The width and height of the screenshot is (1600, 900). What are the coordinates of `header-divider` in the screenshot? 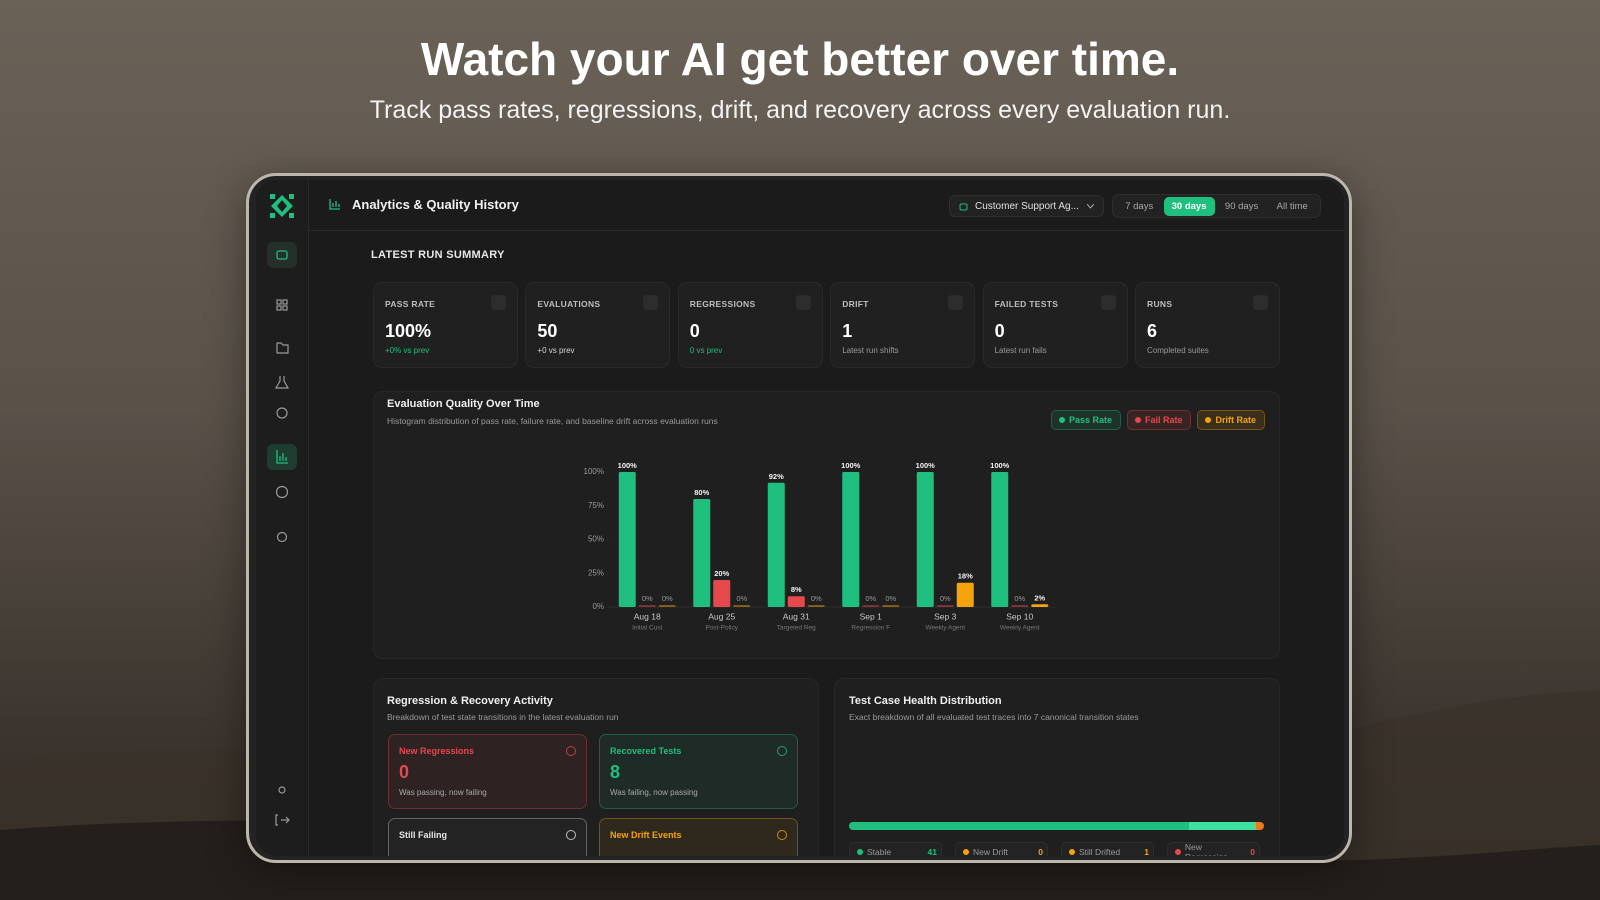 It's located at (826, 230).